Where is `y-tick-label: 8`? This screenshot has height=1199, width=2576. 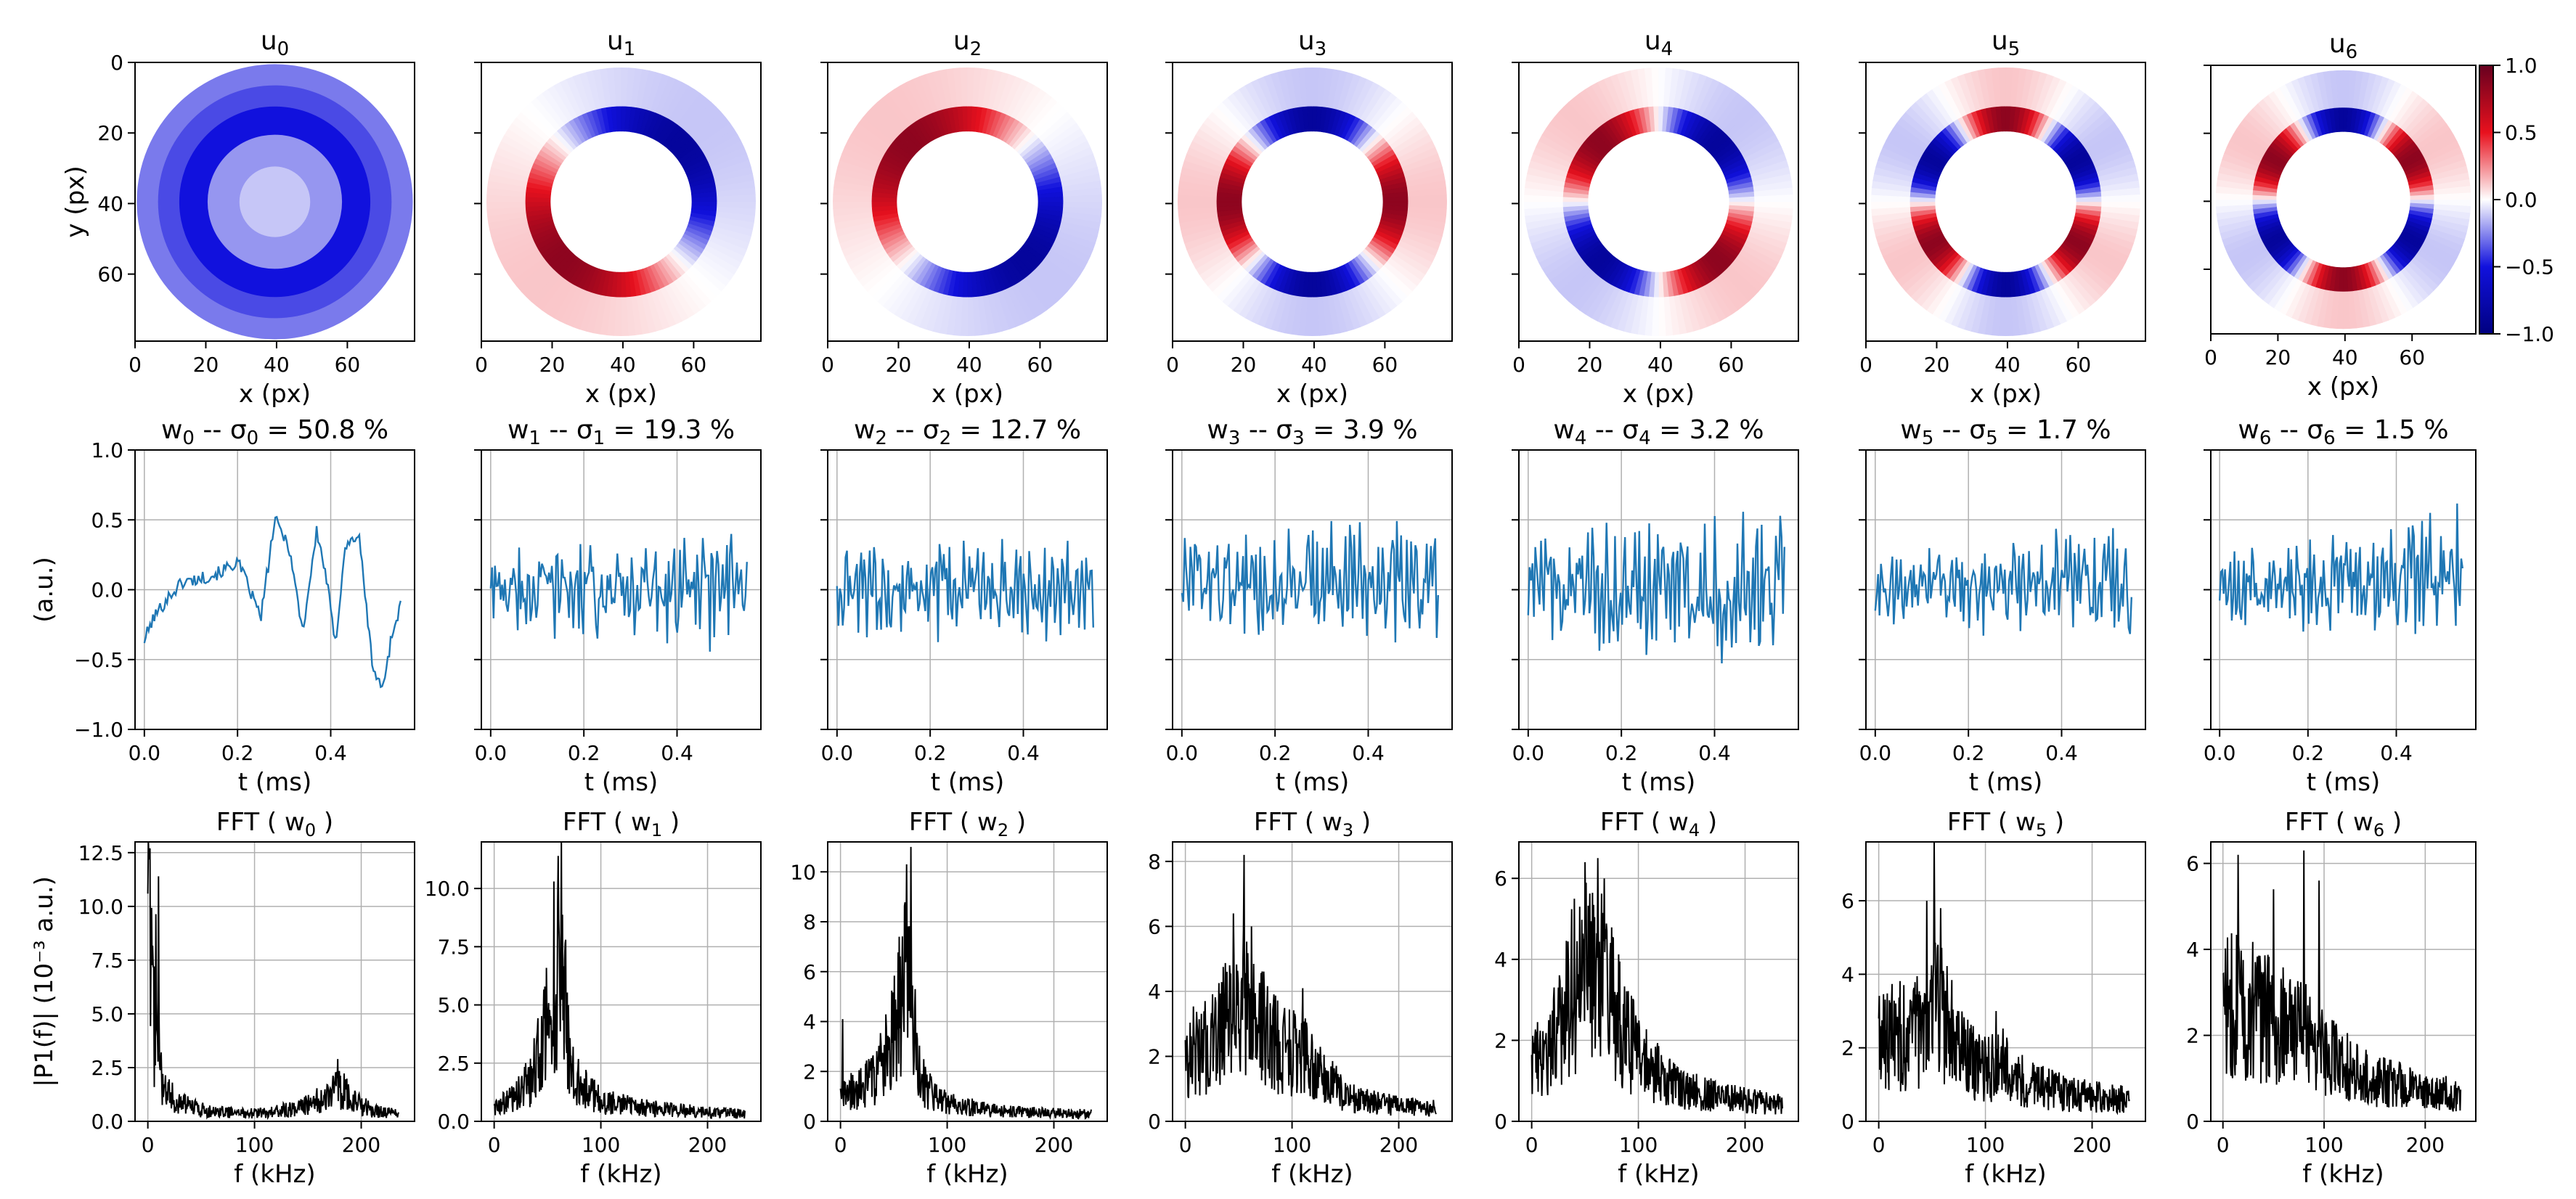 y-tick-label: 8 is located at coordinates (1154, 862).